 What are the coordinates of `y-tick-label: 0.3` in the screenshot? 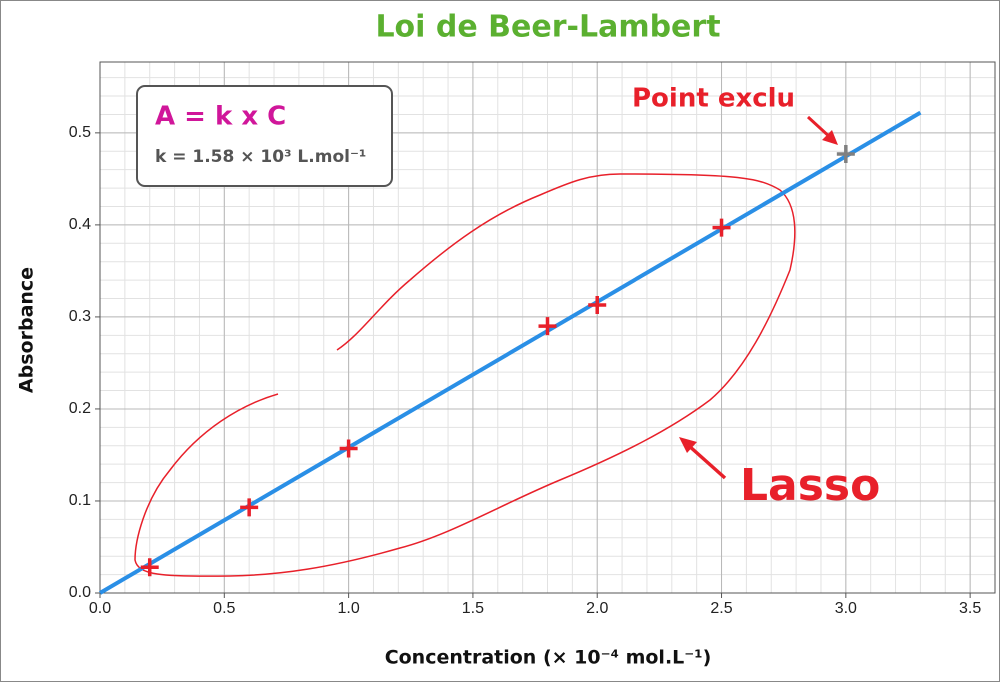 It's located at (80, 316).